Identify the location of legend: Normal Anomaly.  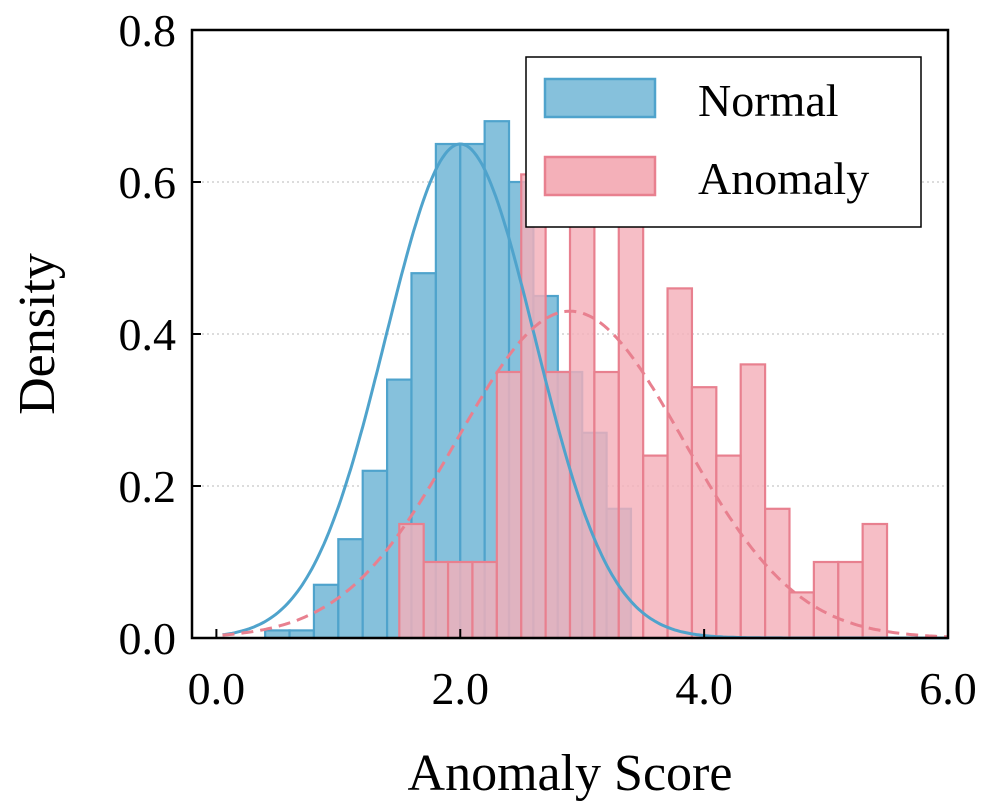
(723, 142).